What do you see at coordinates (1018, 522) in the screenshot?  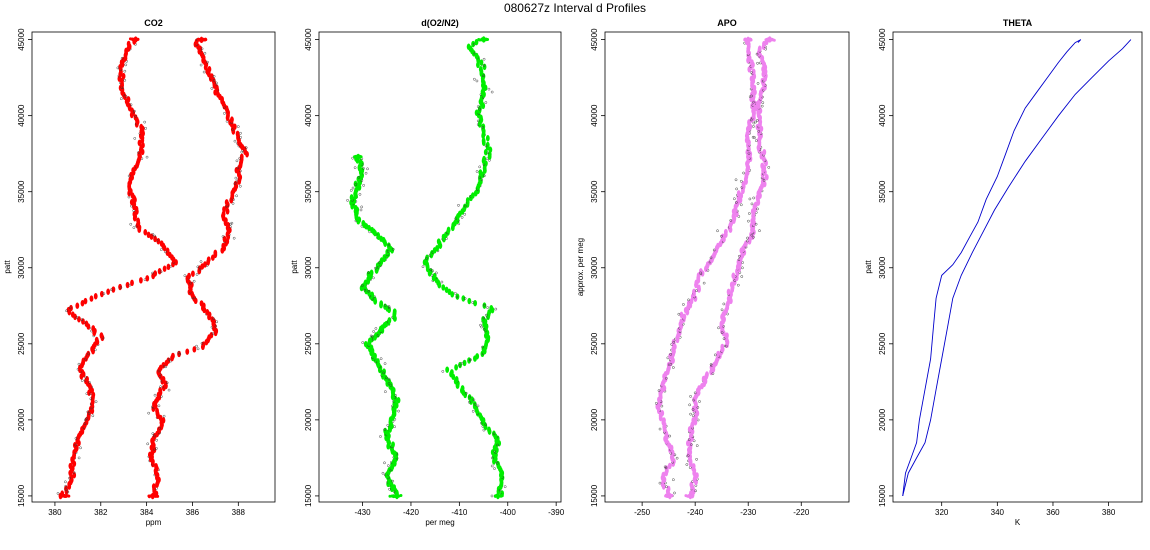 I see `x-axis-label: K` at bounding box center [1018, 522].